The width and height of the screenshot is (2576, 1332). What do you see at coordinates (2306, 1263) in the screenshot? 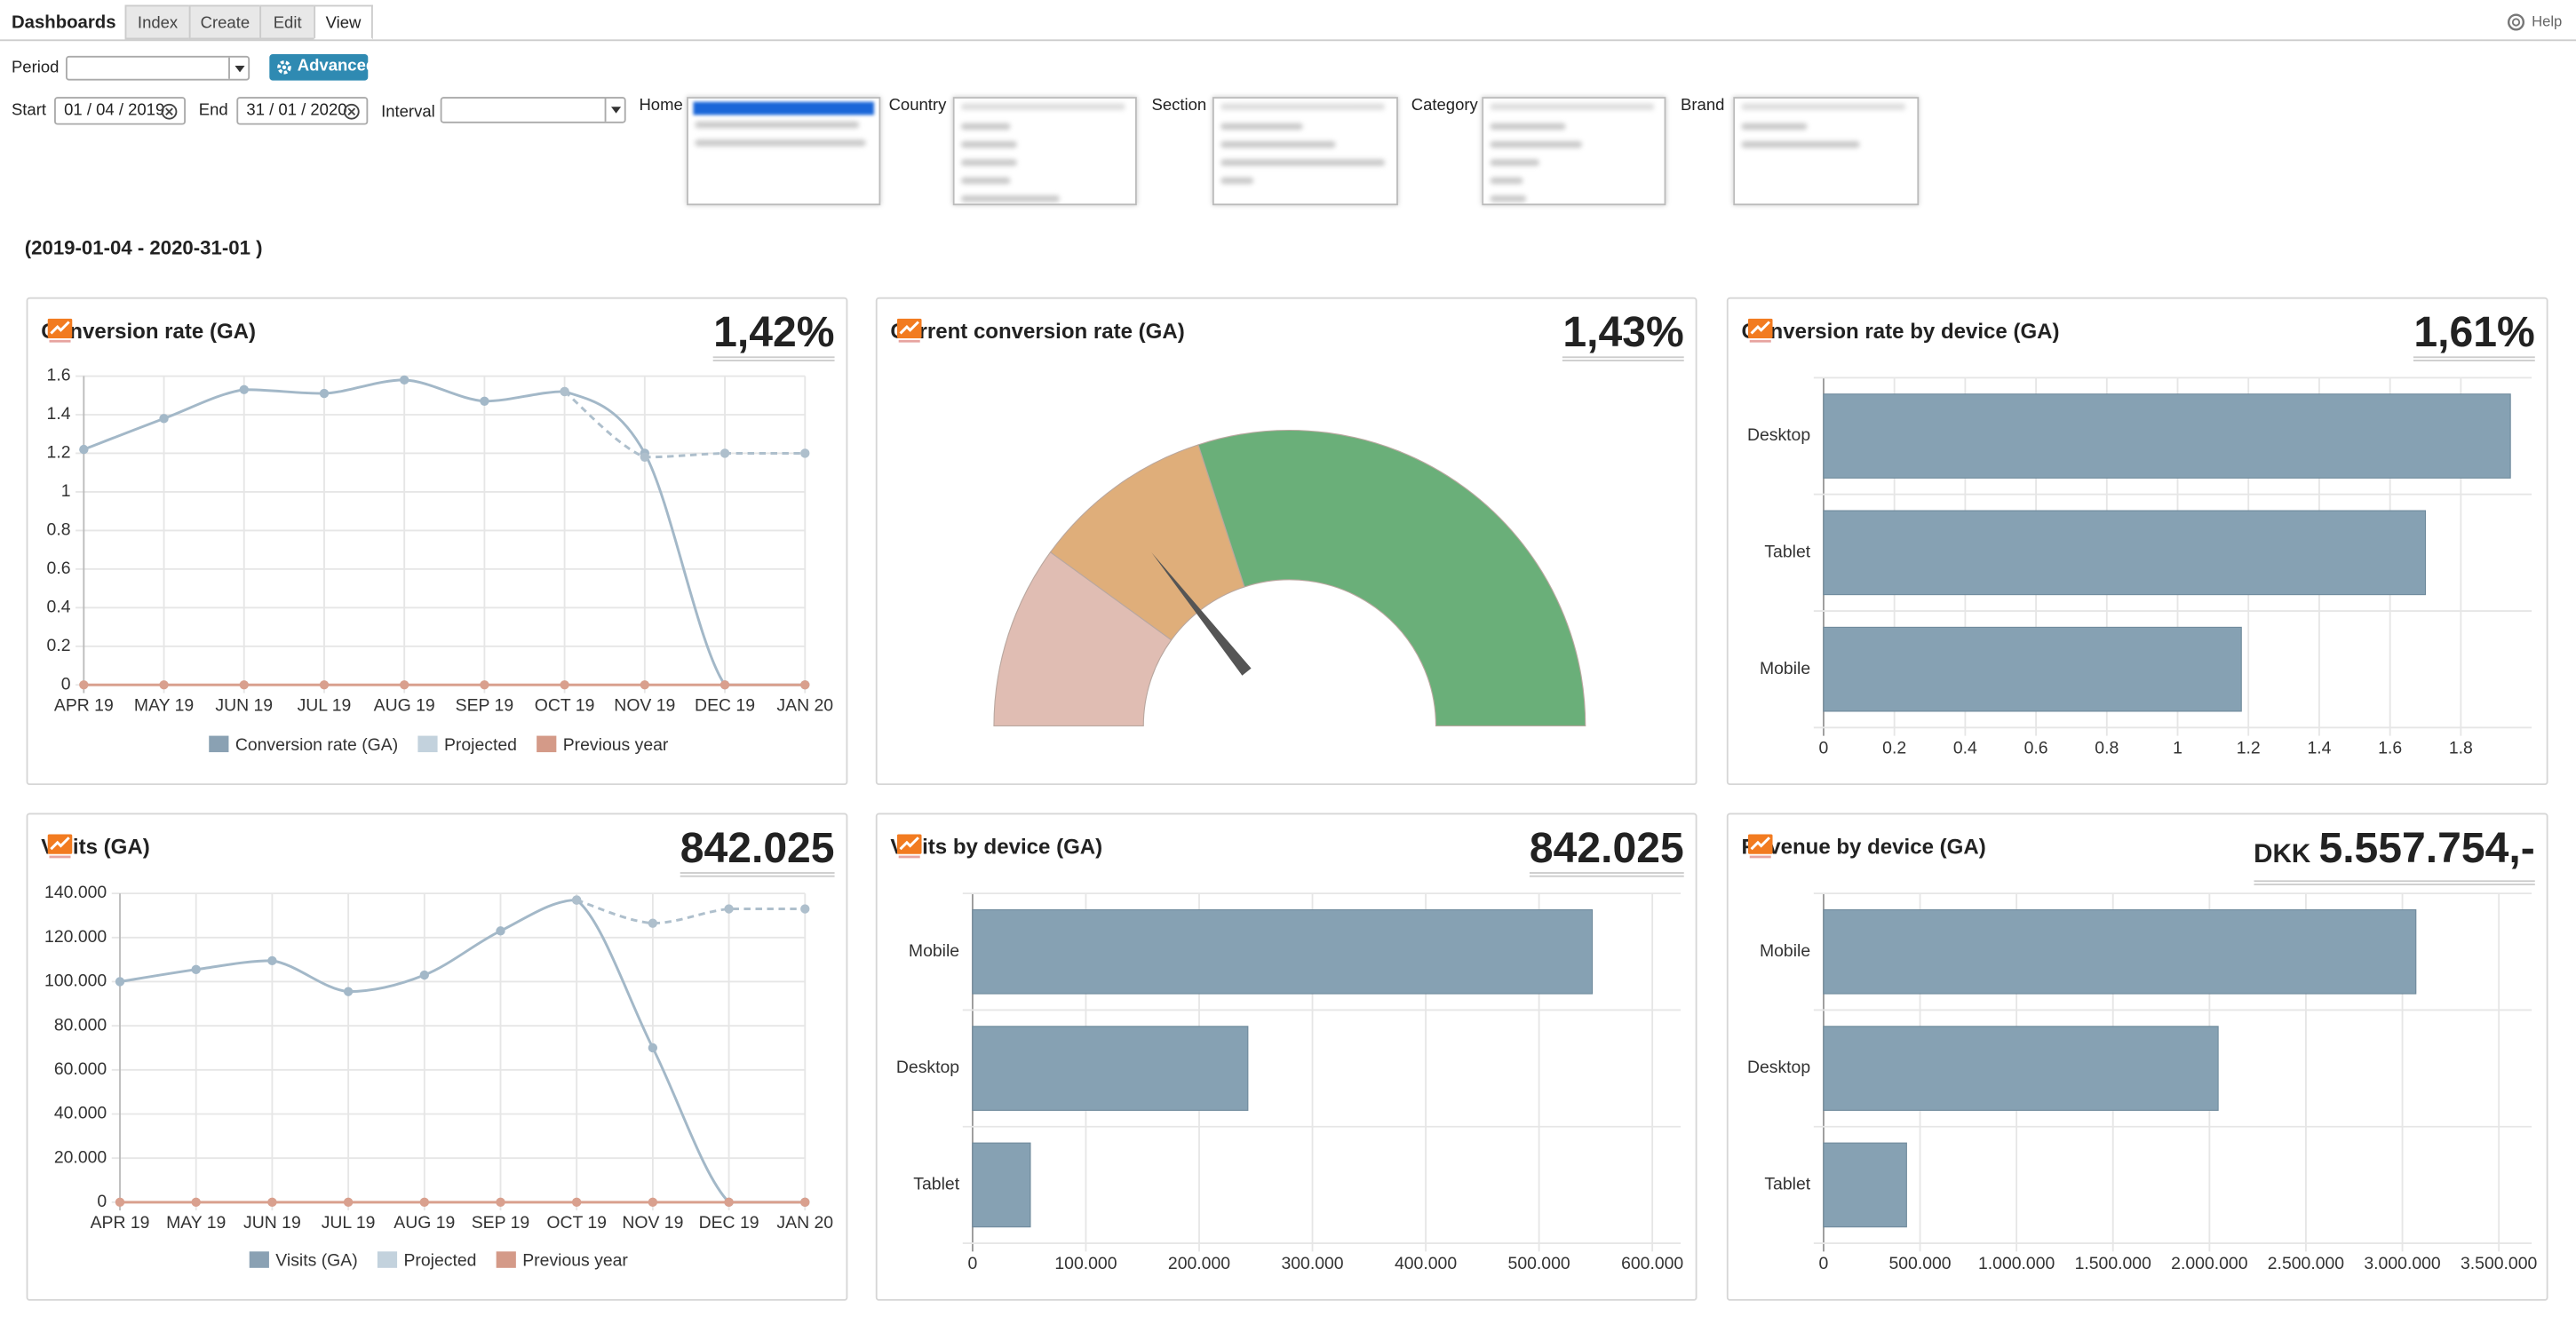
I see `x-tick-label: 2.500.000` at bounding box center [2306, 1263].